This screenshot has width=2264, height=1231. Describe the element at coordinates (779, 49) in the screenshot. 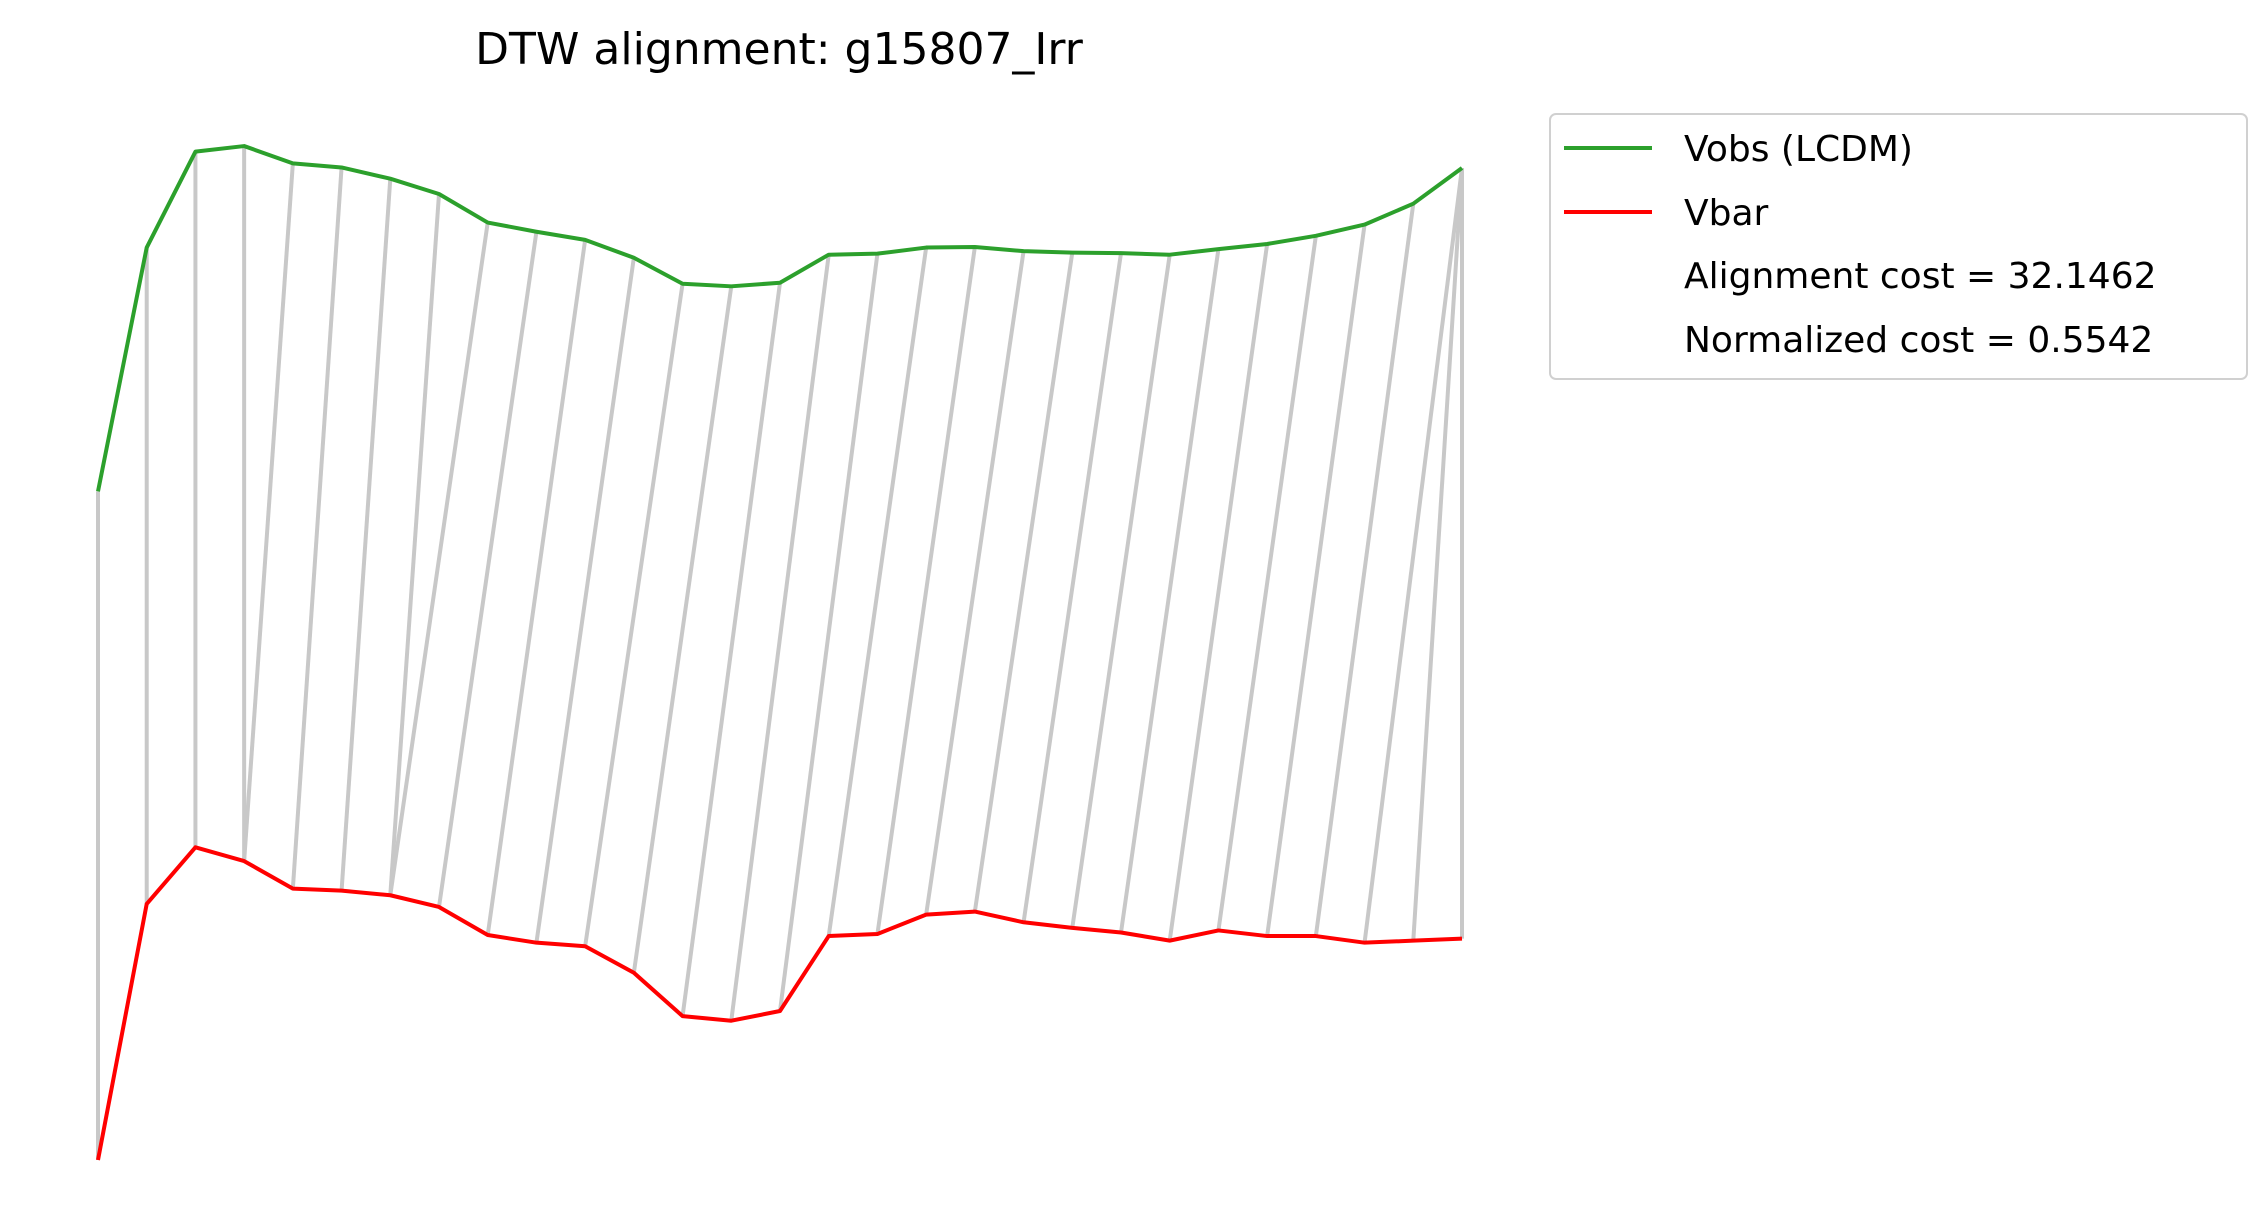

I see `chart-title: DTW alignment: g15807_Irr` at that location.